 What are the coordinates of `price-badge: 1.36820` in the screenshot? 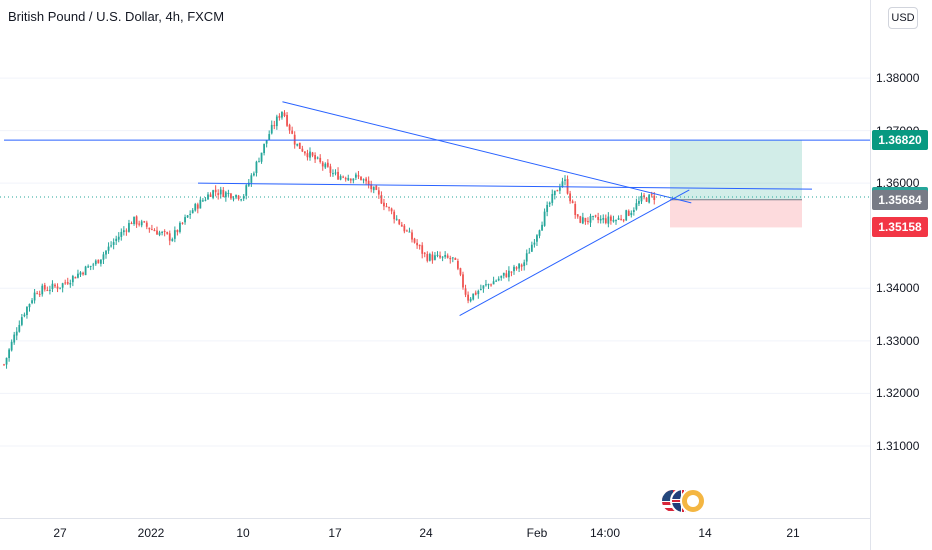 It's located at (900, 140).